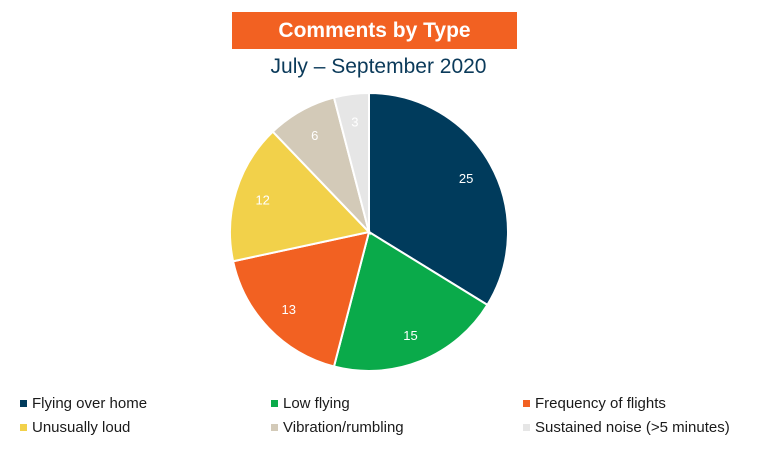 Image resolution: width=757 pixels, height=460 pixels. Describe the element at coordinates (410, 335) in the screenshot. I see `data-label: 15` at that location.